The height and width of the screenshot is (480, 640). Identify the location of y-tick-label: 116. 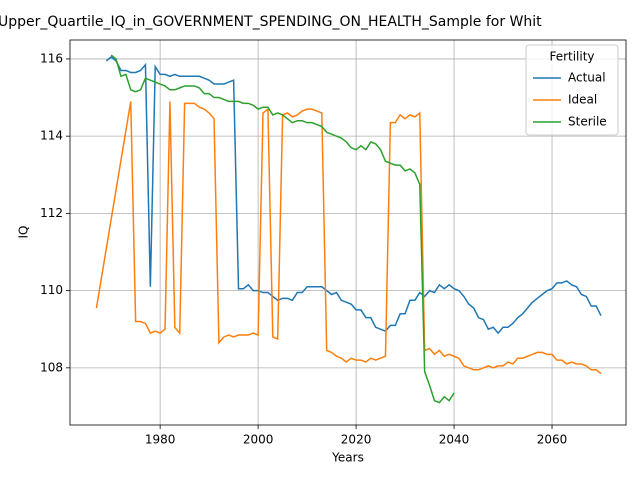
(51, 58).